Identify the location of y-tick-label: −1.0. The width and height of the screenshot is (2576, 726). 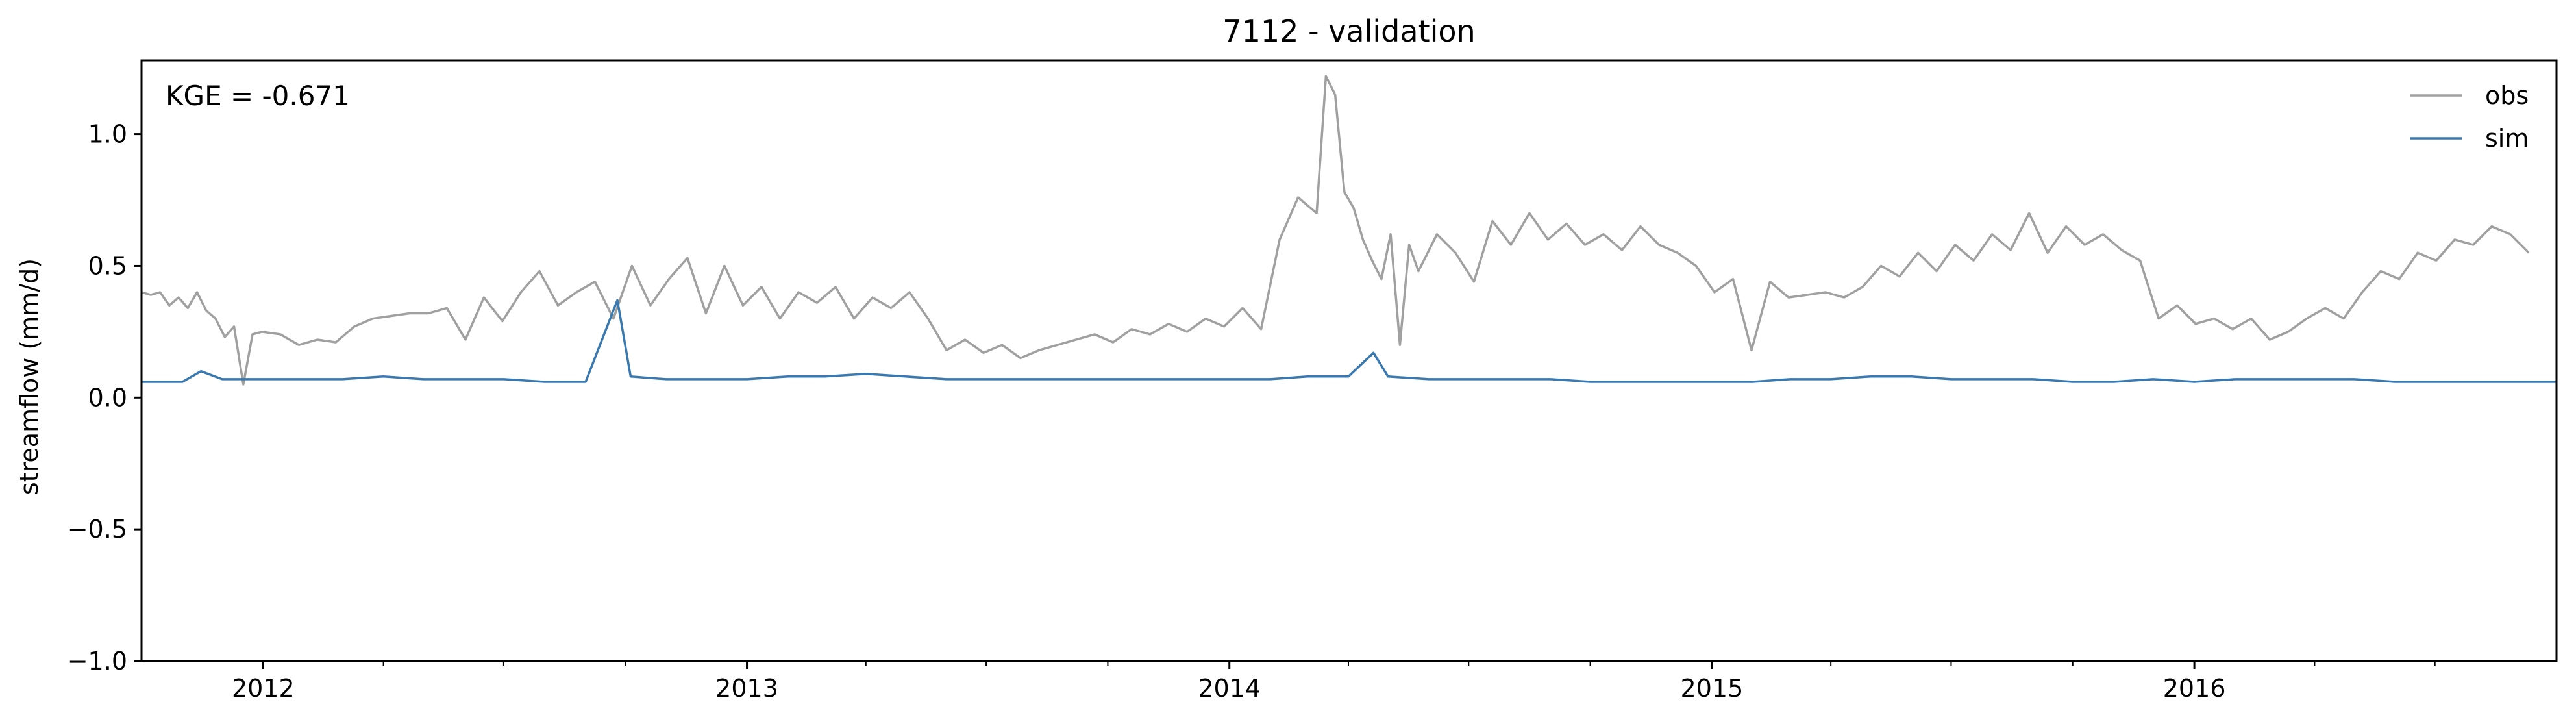
(97, 661).